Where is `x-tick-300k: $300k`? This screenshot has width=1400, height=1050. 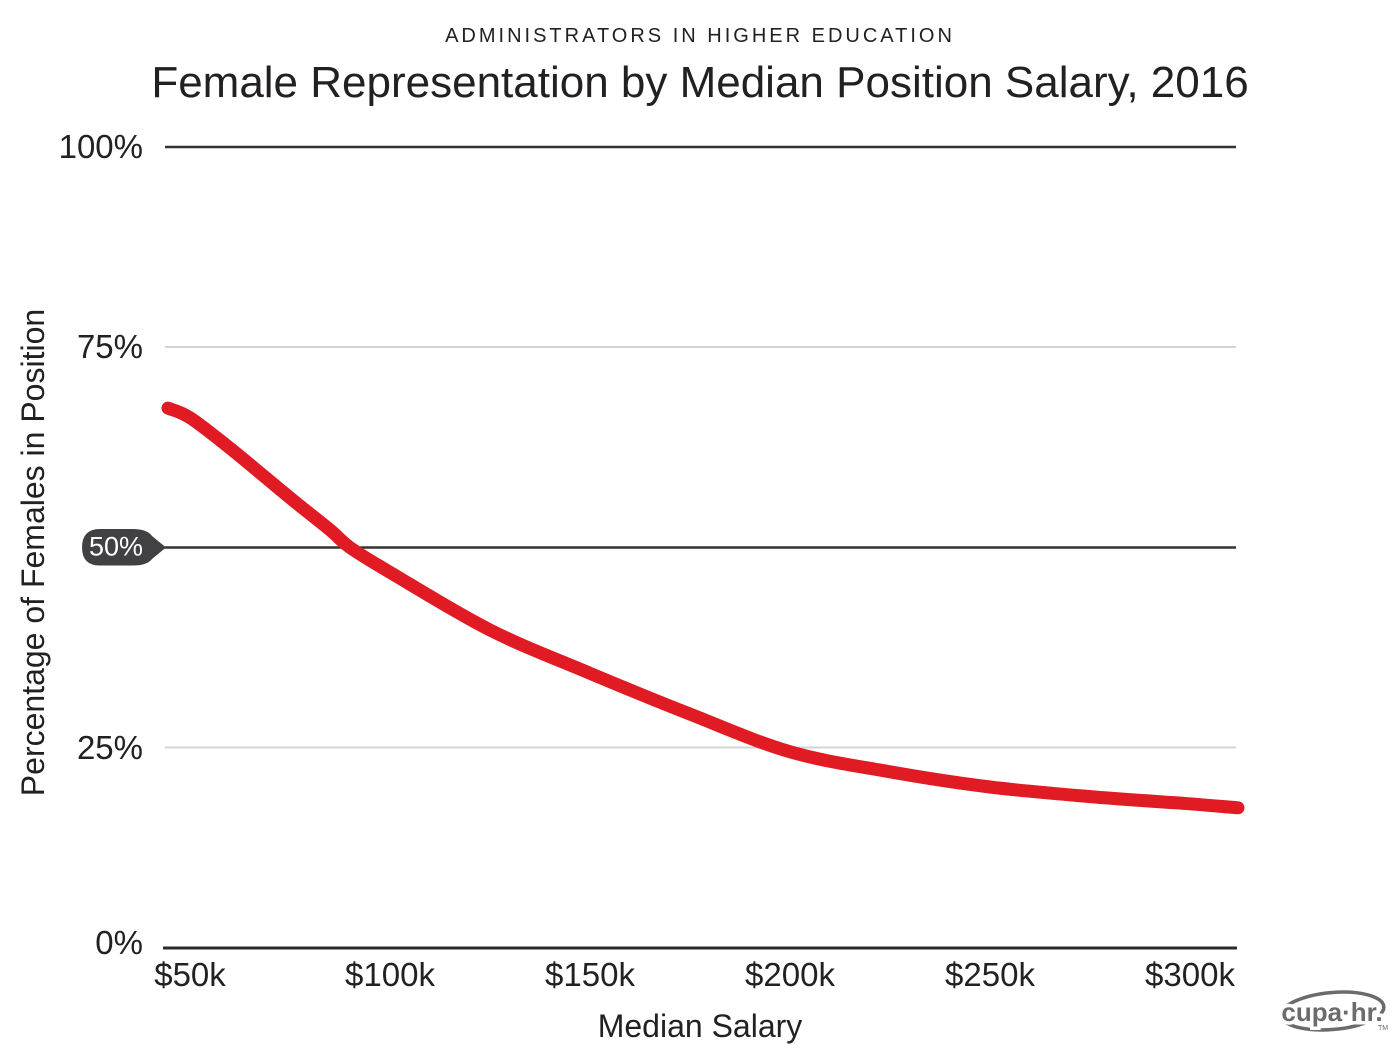
x-tick-300k: $300k is located at coordinates (1190, 974).